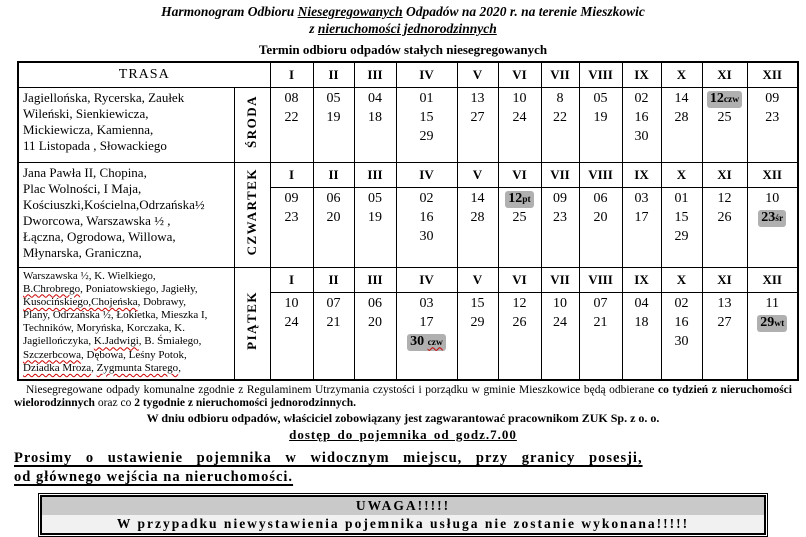 The image size is (806, 537). Describe the element at coordinates (560, 217) in the screenshot. I see `date-line: 23` at that location.